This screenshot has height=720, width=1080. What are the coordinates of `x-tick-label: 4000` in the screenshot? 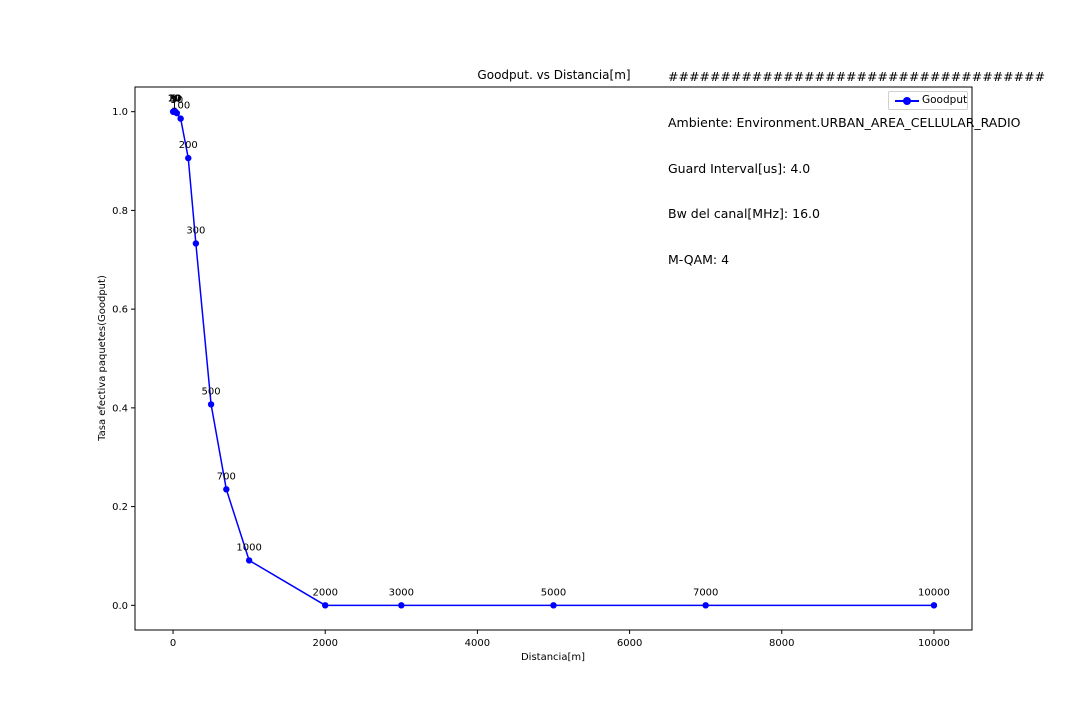 It's located at (477, 643).